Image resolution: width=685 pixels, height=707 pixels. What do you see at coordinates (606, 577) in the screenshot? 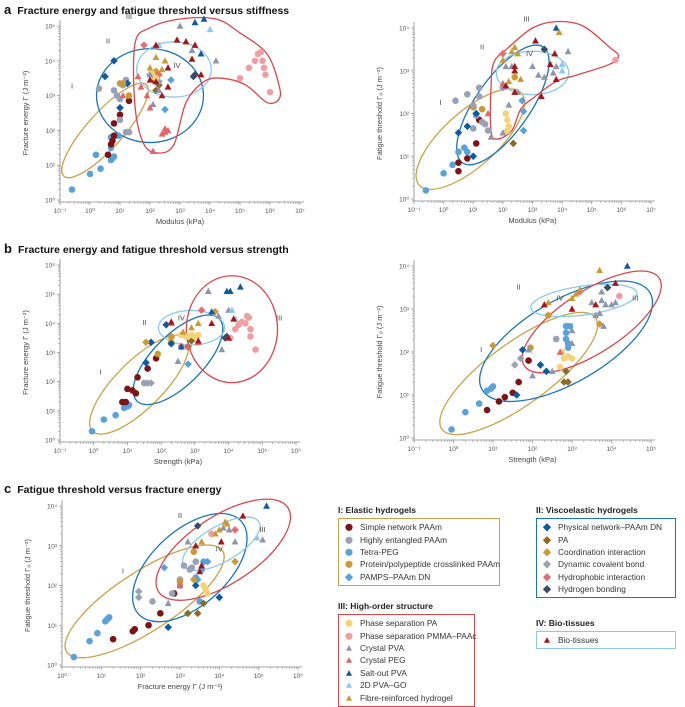
I see `legend-item-hydrophobic-interaction: Hydrophobic interaction` at bounding box center [606, 577].